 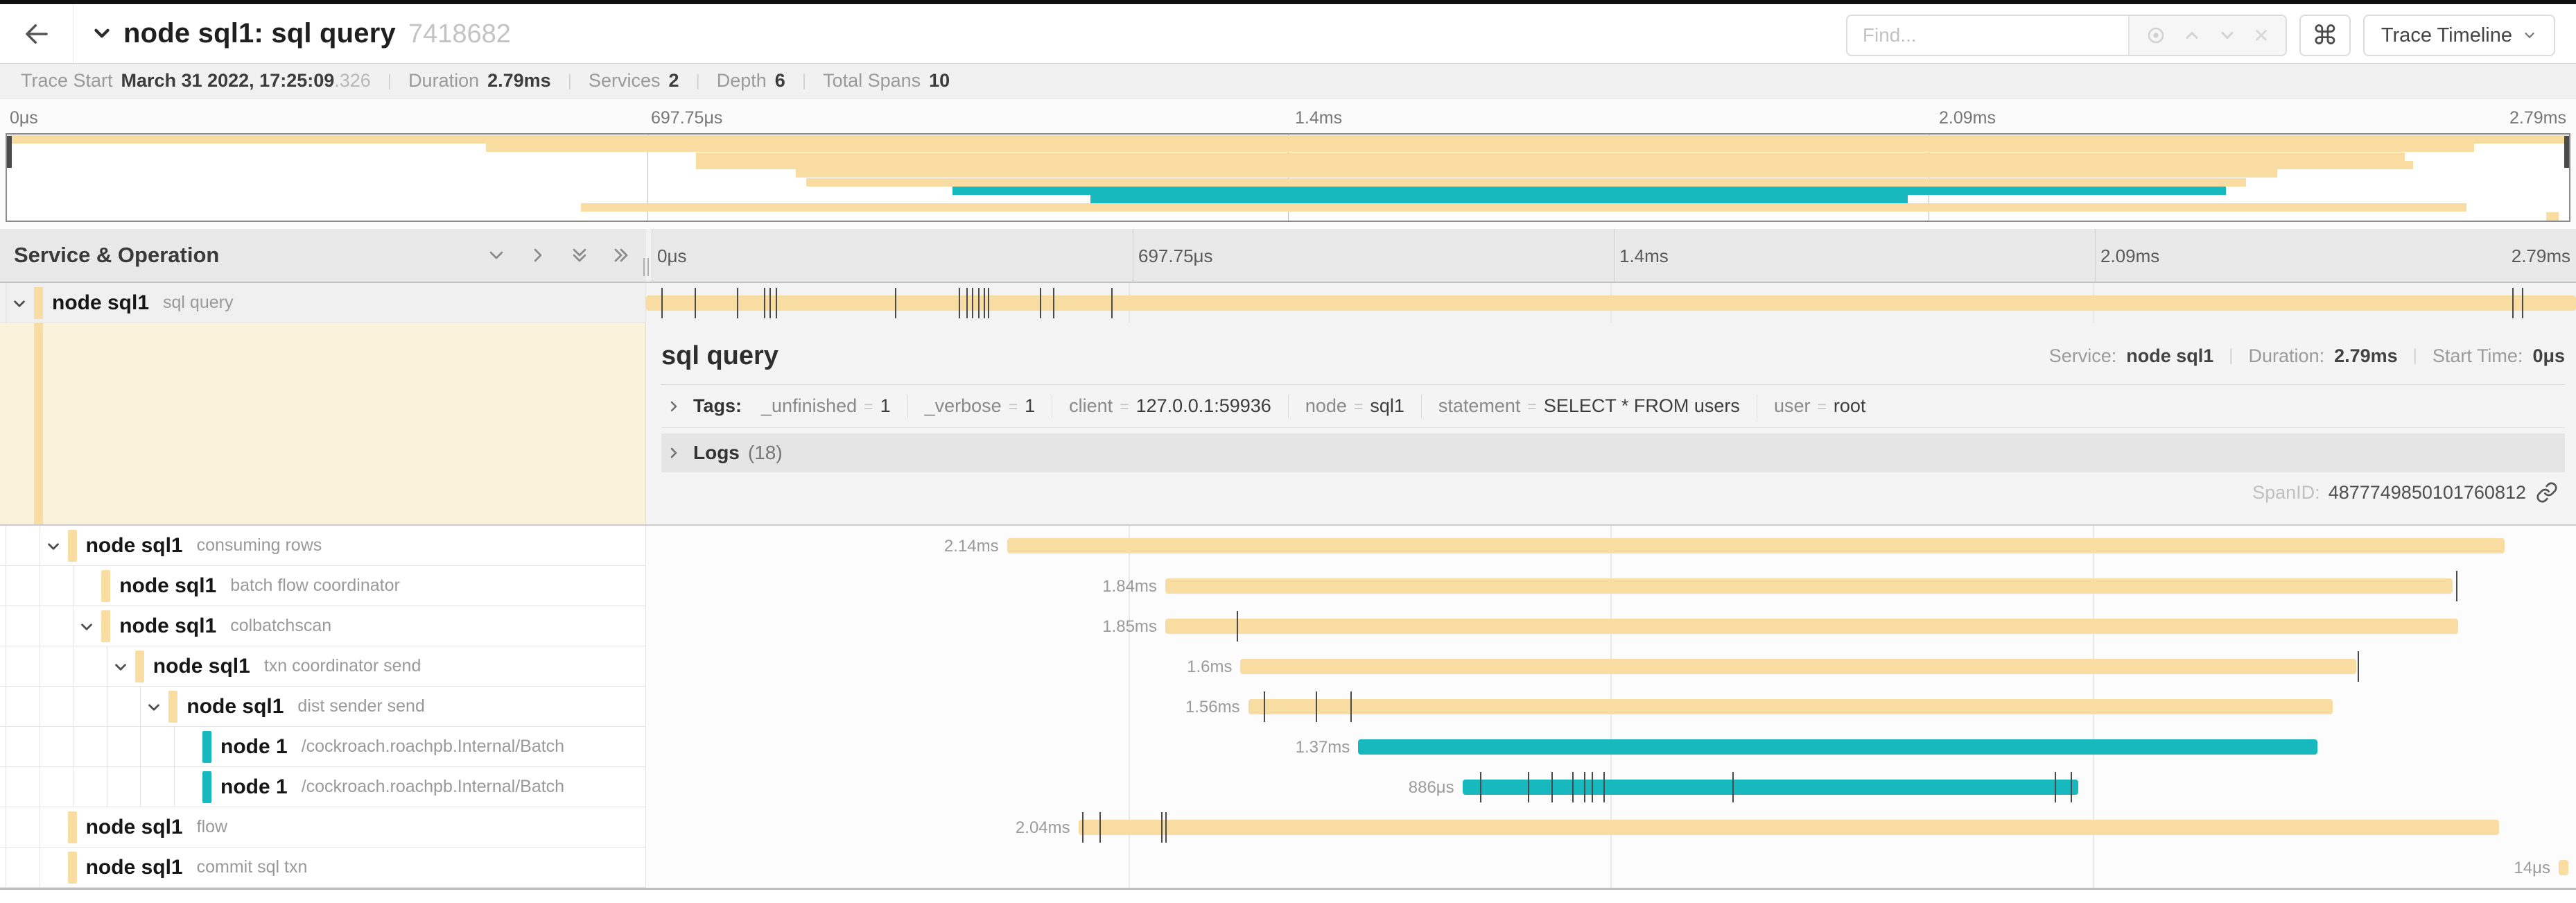 I want to click on span-row-timeline-cell, so click(x=1611, y=303).